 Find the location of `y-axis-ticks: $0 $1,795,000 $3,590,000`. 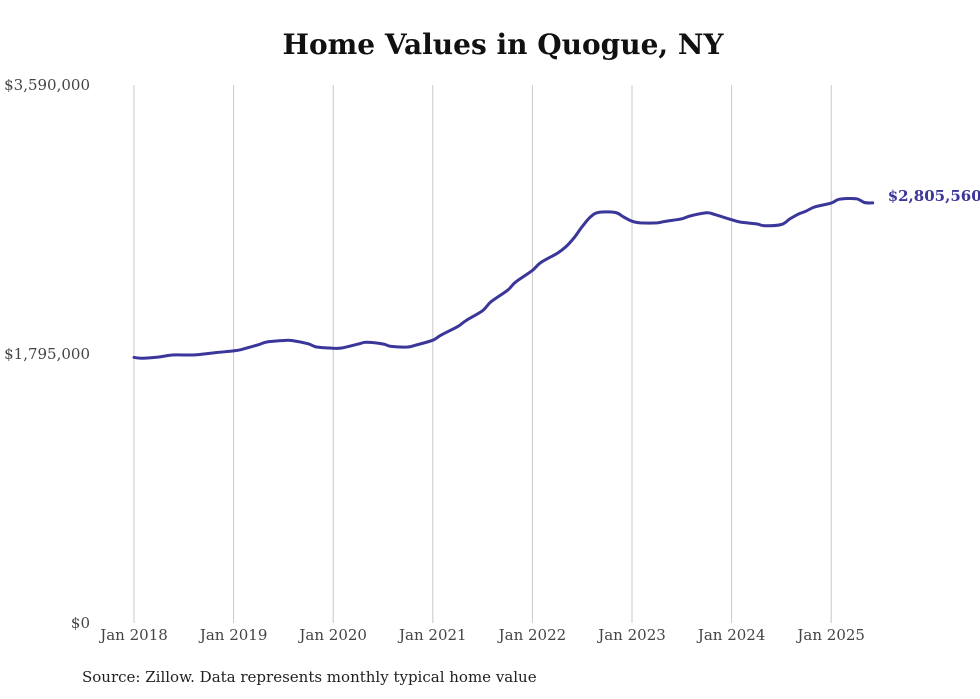

y-axis-ticks: $0 $1,795,000 $3,590,000 is located at coordinates (47, 354).